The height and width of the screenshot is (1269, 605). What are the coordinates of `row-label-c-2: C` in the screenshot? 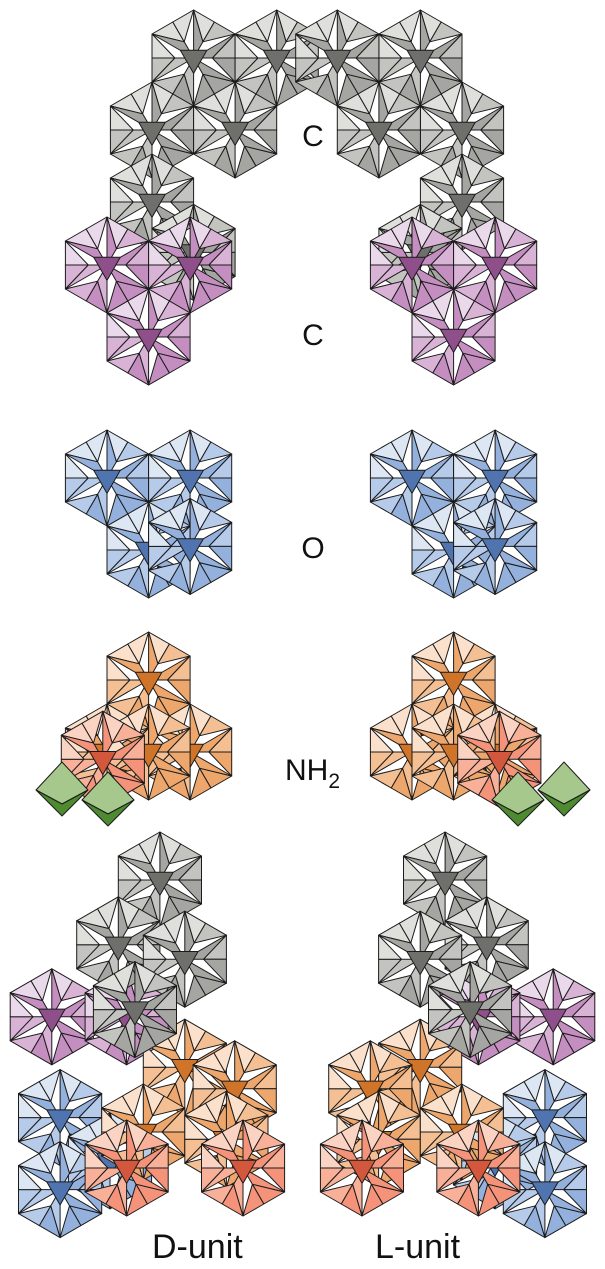 It's located at (313, 335).